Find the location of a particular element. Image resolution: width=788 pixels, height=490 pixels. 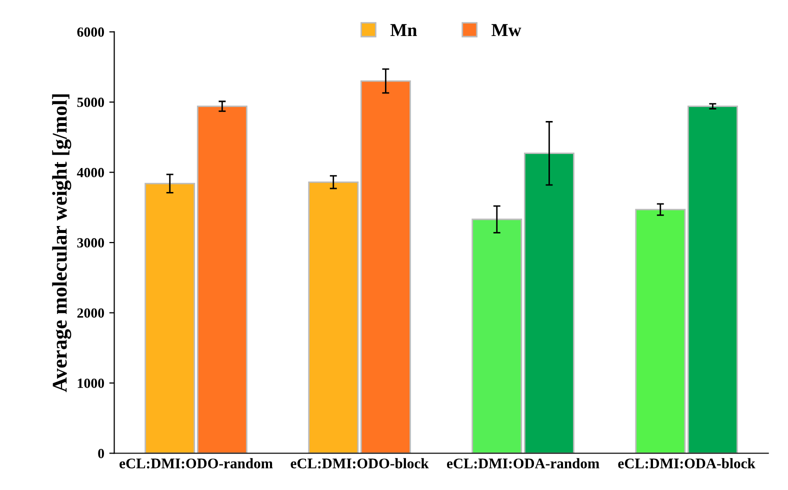

legend-label: Mn is located at coordinates (403, 30).